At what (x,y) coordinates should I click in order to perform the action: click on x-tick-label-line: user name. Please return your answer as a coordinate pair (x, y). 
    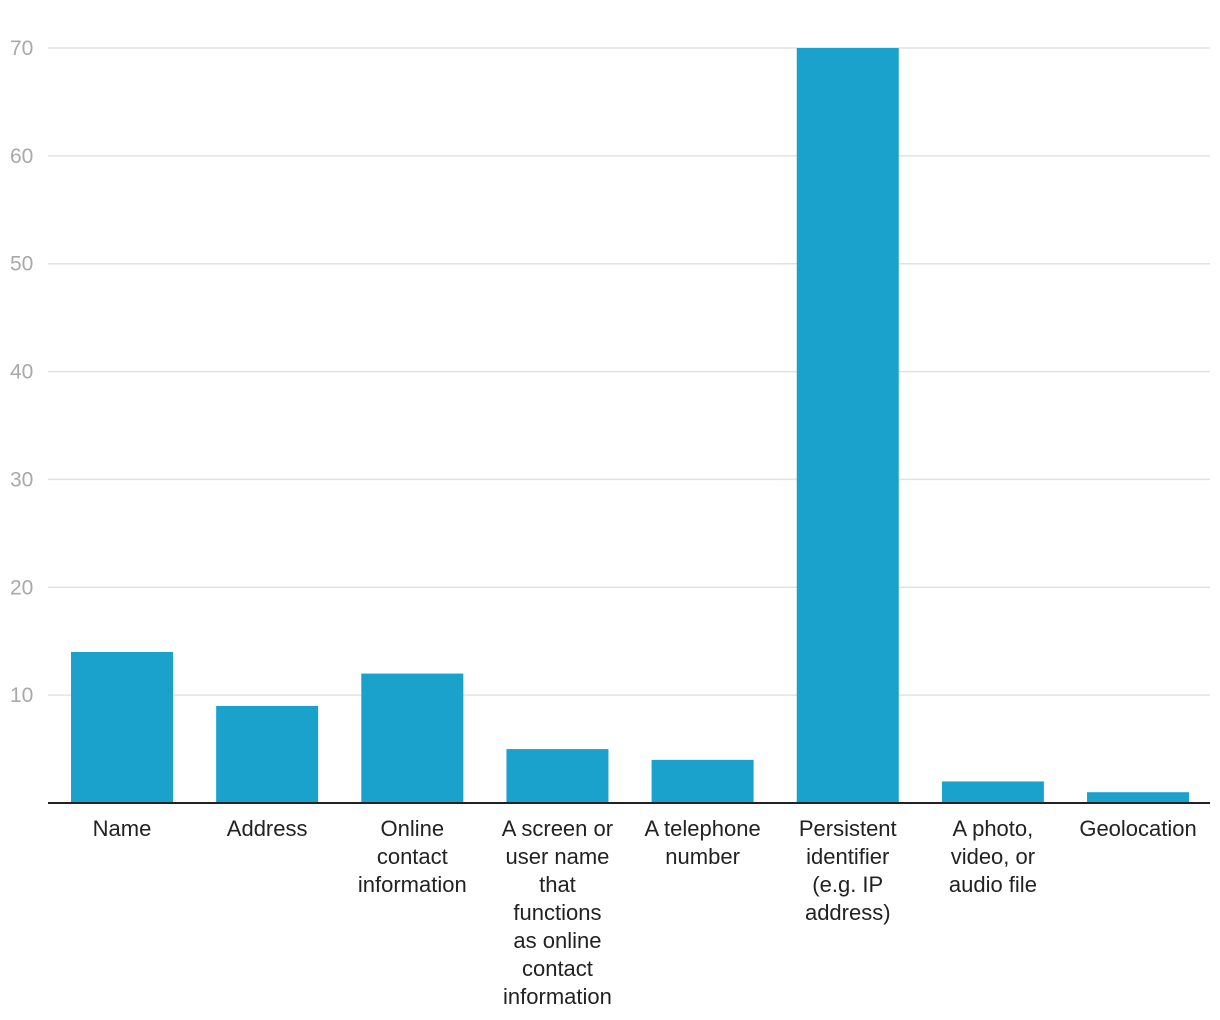
    Looking at the image, I should click on (557, 856).